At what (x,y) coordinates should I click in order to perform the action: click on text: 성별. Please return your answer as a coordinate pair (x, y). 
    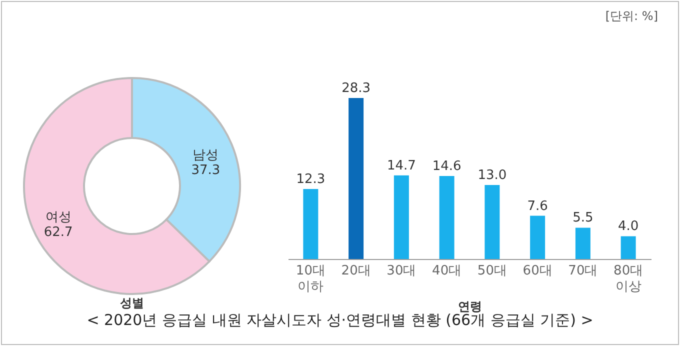
    Looking at the image, I should click on (132, 303).